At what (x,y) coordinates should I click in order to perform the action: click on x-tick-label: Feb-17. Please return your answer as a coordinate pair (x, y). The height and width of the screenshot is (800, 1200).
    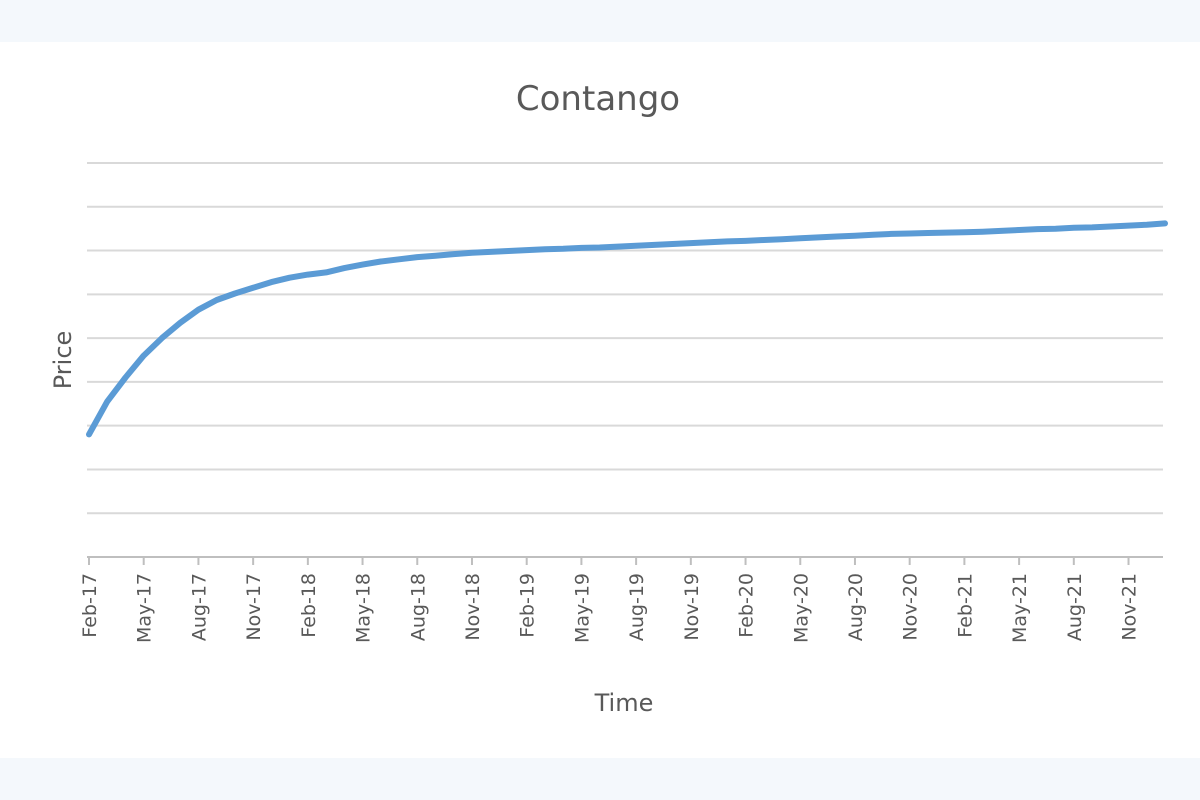
    Looking at the image, I should click on (90, 605).